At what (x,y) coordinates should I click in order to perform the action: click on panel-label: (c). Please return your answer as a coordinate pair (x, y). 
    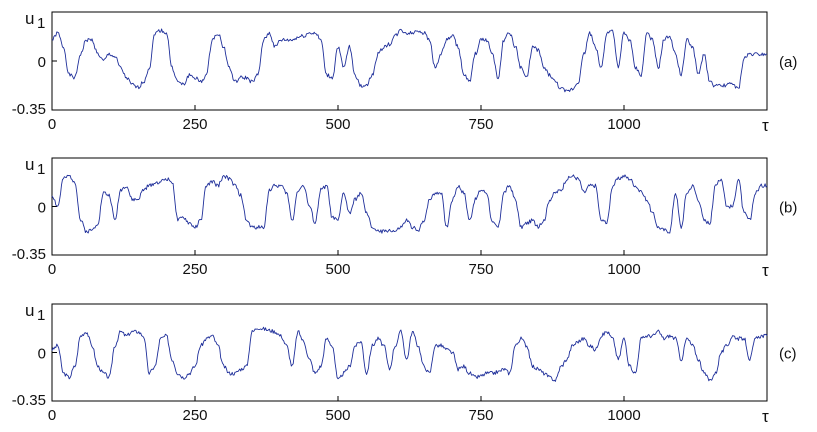
    Looking at the image, I should click on (788, 354).